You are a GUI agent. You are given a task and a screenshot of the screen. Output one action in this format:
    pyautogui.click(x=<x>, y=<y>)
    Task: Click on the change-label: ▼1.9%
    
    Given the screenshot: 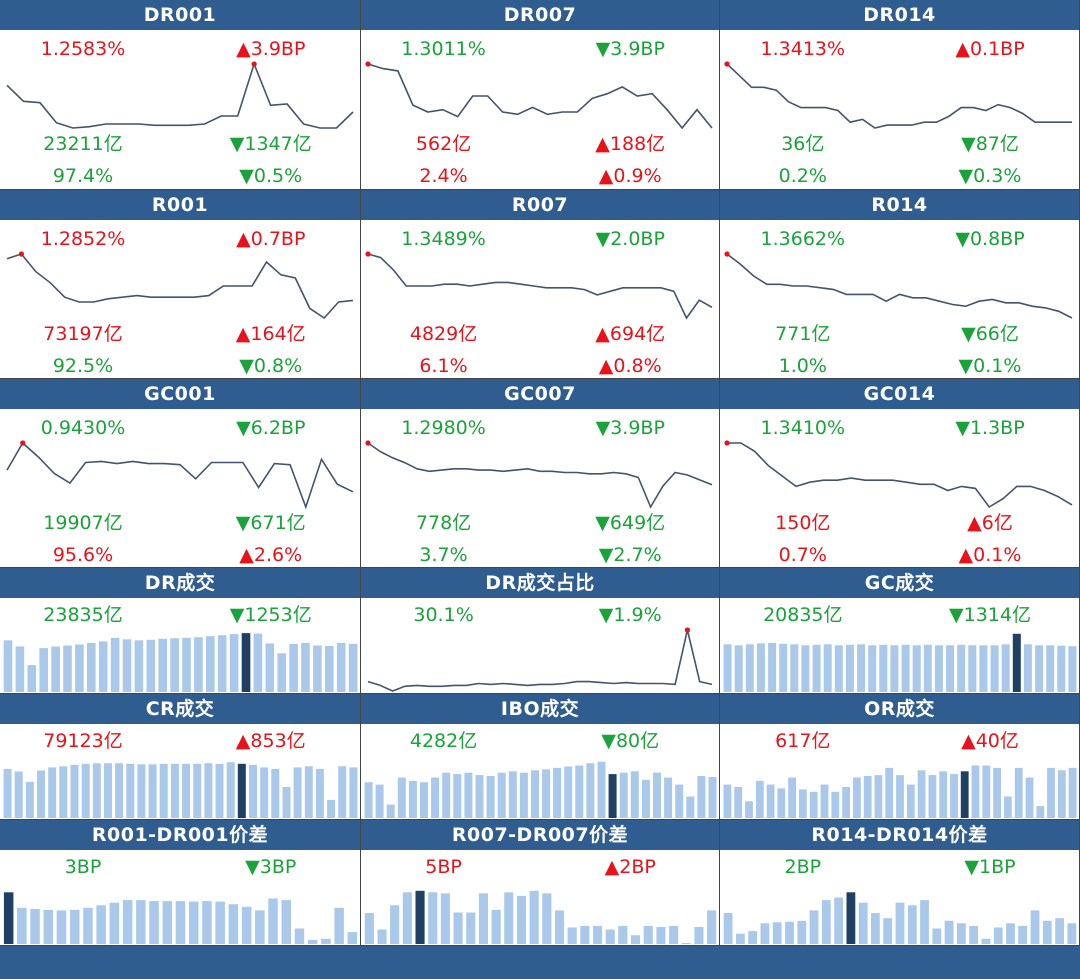 What is the action you would take?
    pyautogui.click(x=630, y=615)
    